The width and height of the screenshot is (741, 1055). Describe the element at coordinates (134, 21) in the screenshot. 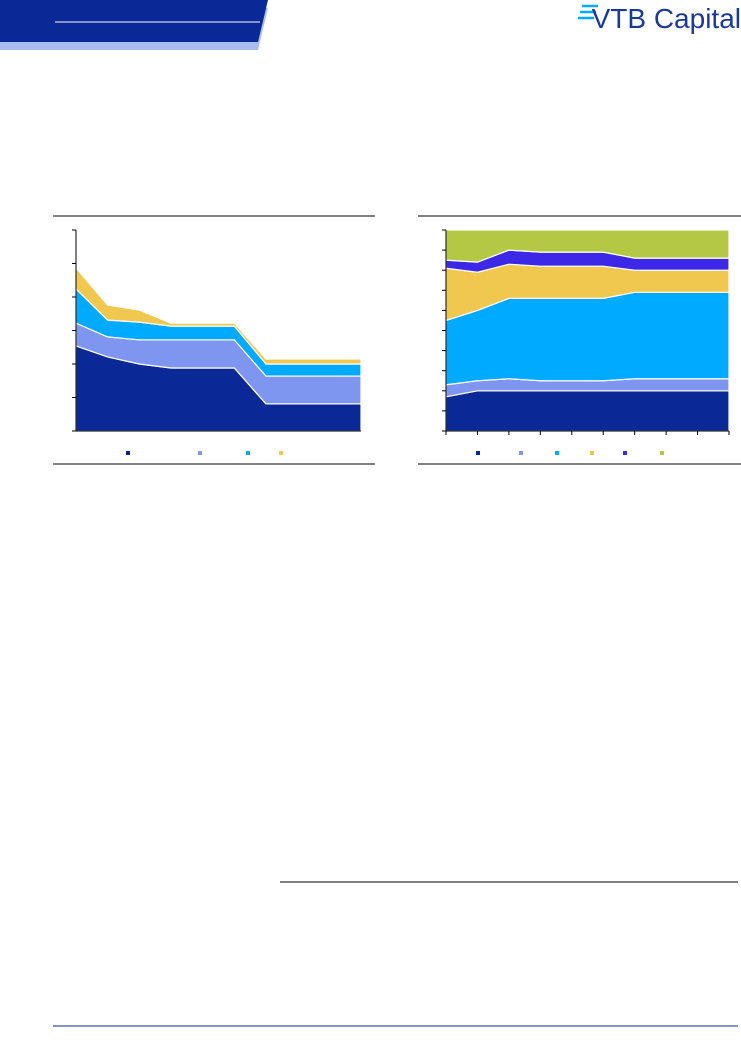

I see `header-band` at that location.